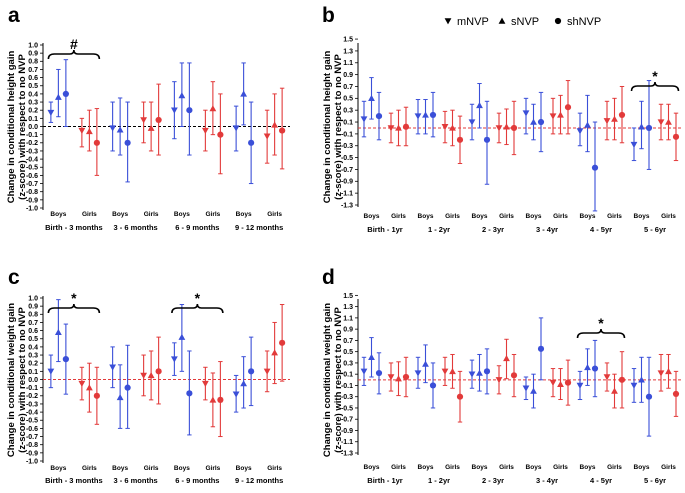 The width and height of the screenshot is (685, 493). What do you see at coordinates (32, 396) in the screenshot?
I see `y-tick-label: -0.2` at bounding box center [32, 396].